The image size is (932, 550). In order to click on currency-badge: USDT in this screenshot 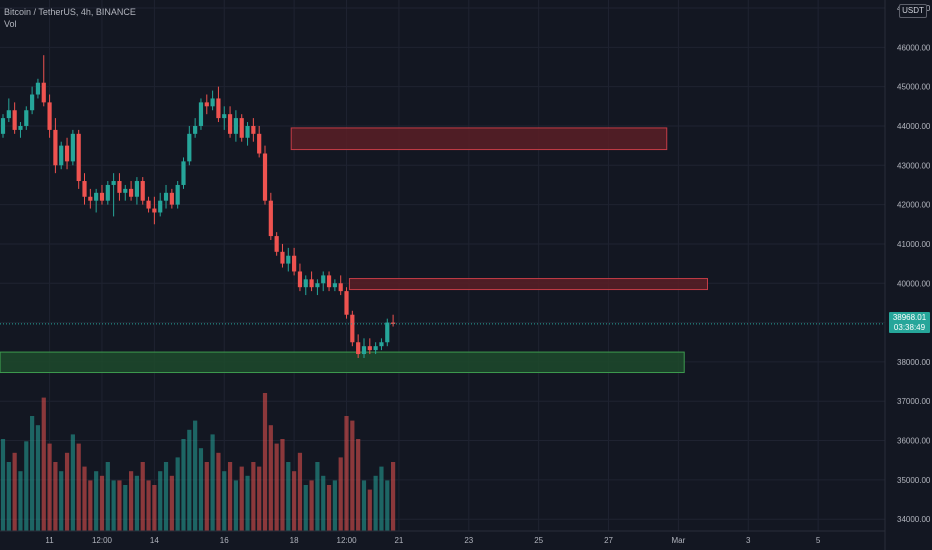, I will do `click(913, 11)`.